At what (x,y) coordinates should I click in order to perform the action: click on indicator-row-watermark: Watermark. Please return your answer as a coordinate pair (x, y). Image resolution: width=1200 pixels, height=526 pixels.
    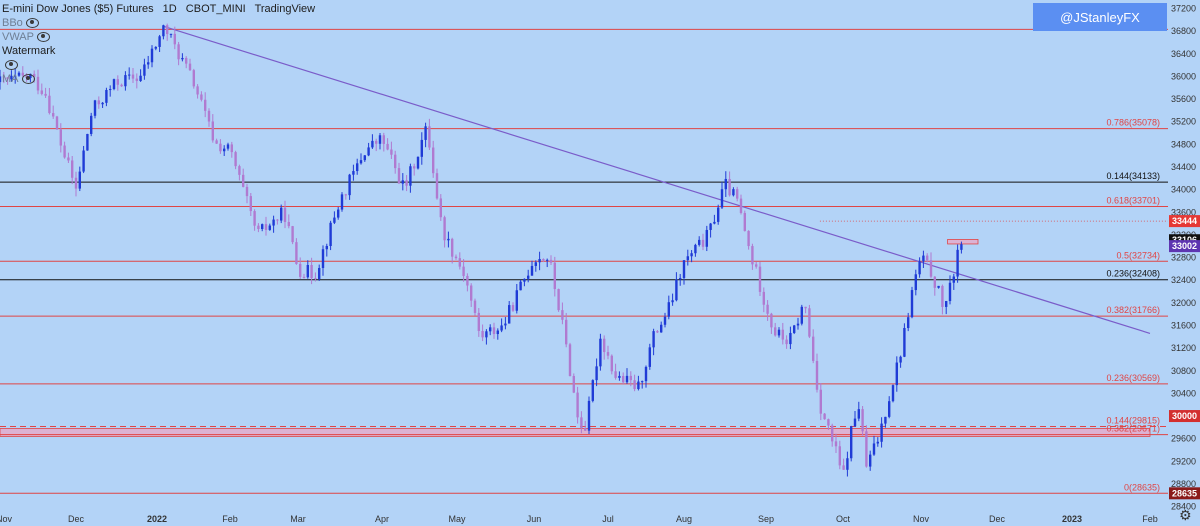
    Looking at the image, I should click on (161, 51).